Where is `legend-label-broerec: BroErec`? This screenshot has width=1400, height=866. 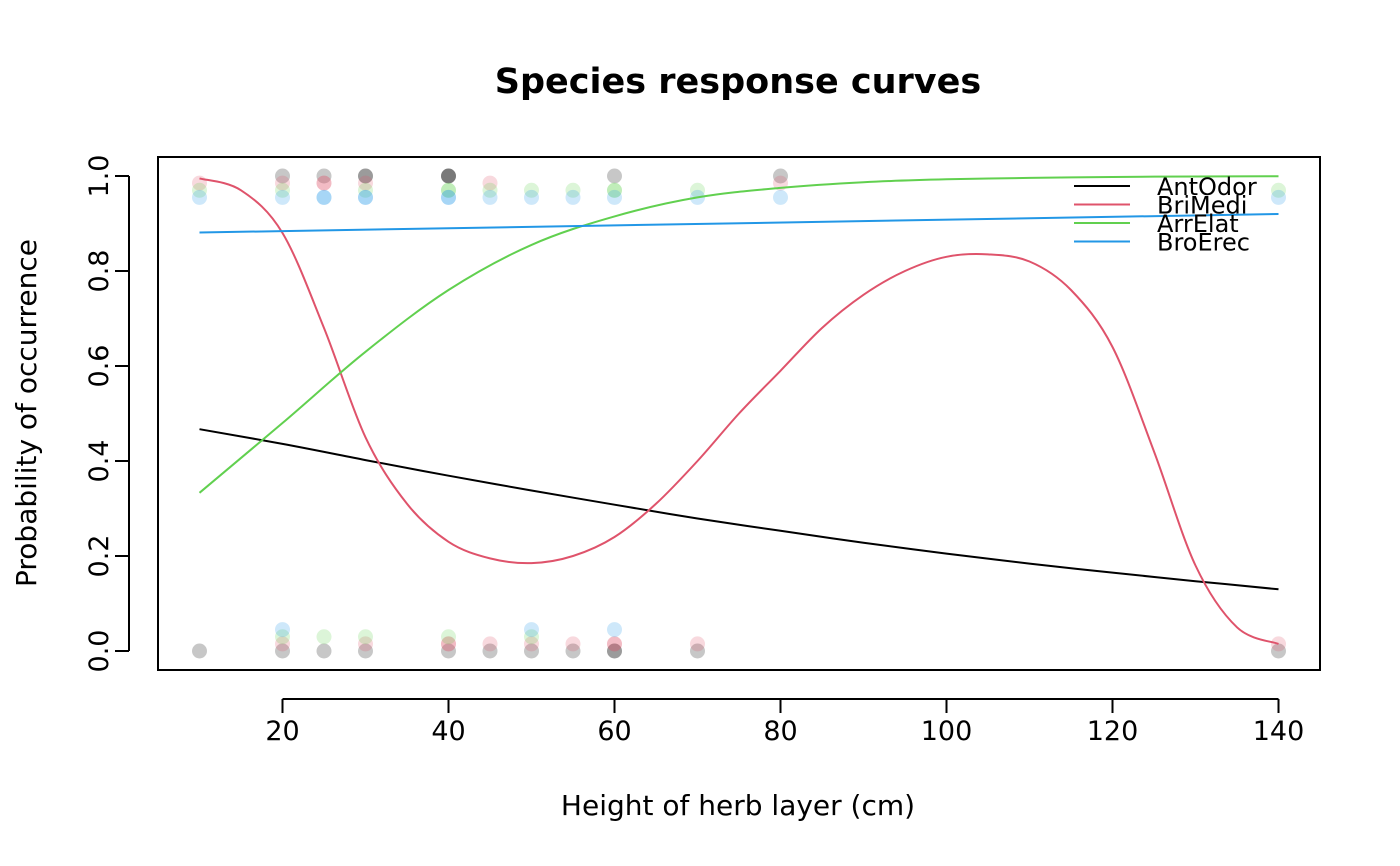
legend-label-broerec: BroErec is located at coordinates (1203, 243).